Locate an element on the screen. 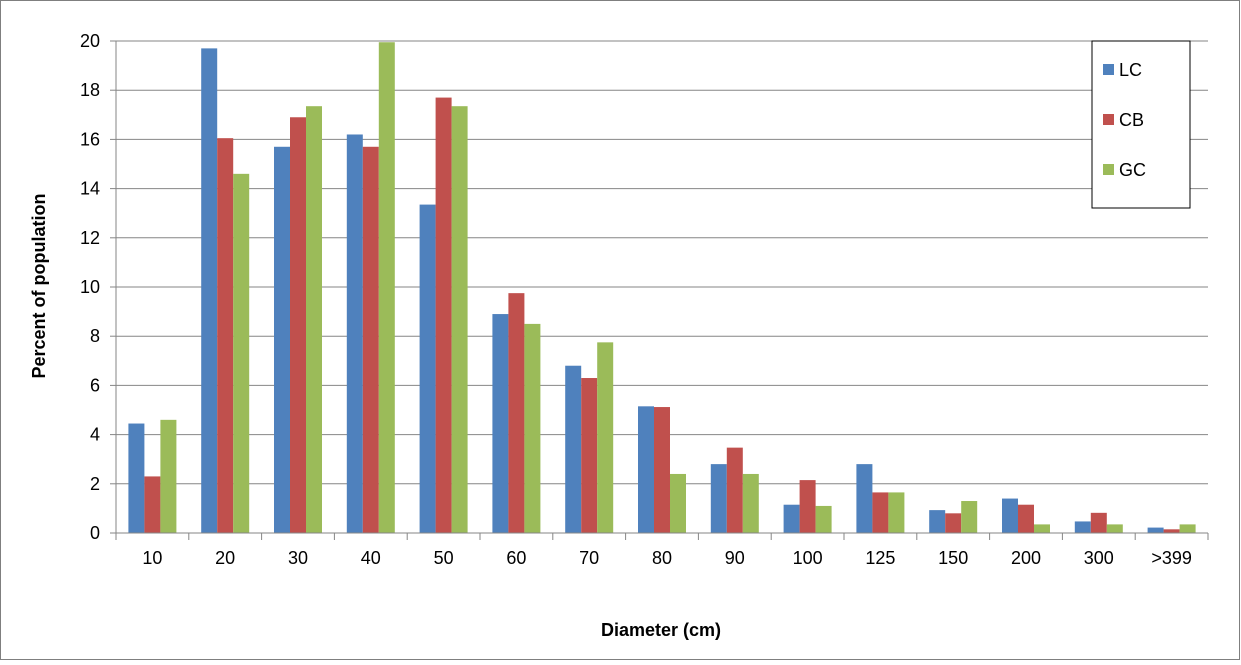 This screenshot has height=665, width=1241. y-tick-label: 4 is located at coordinates (95, 435).